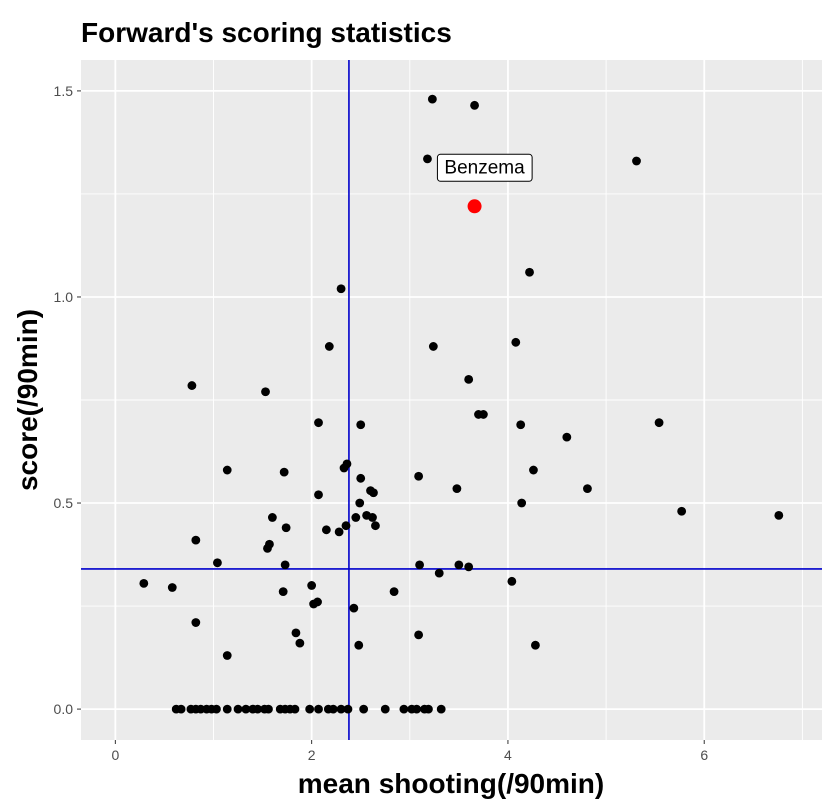  Describe the element at coordinates (27, 400) in the screenshot. I see `y-axis-title: score(/90min)` at that location.